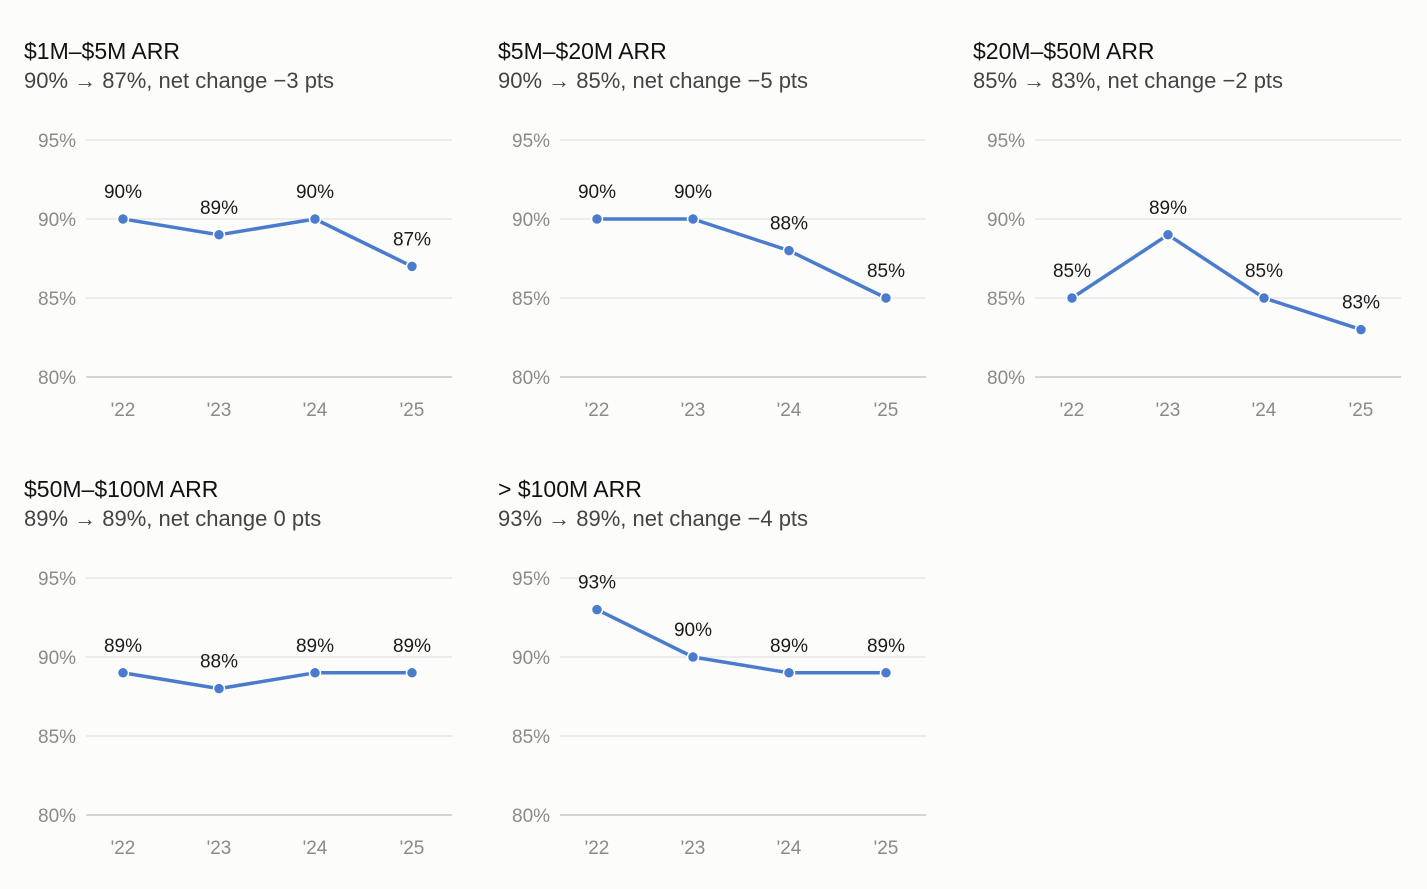  Describe the element at coordinates (719, 714) in the screenshot. I see `line-chart: 95% 90% 85% 80% '22 '23 '24 '25 93% 90% 89% 89%` at that location.